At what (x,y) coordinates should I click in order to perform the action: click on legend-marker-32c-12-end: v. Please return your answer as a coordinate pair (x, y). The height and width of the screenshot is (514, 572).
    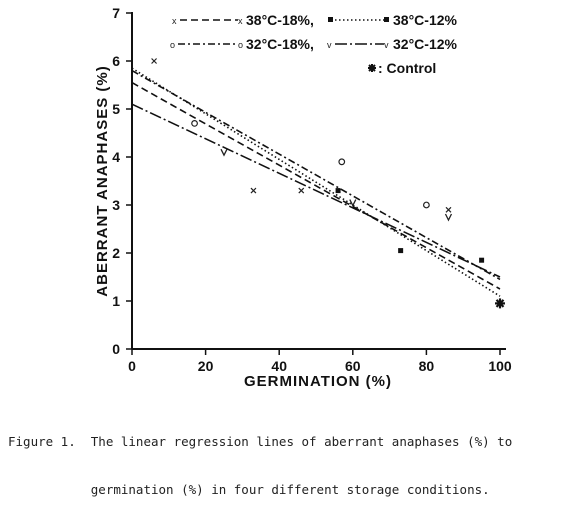
    Looking at the image, I should click on (386, 45).